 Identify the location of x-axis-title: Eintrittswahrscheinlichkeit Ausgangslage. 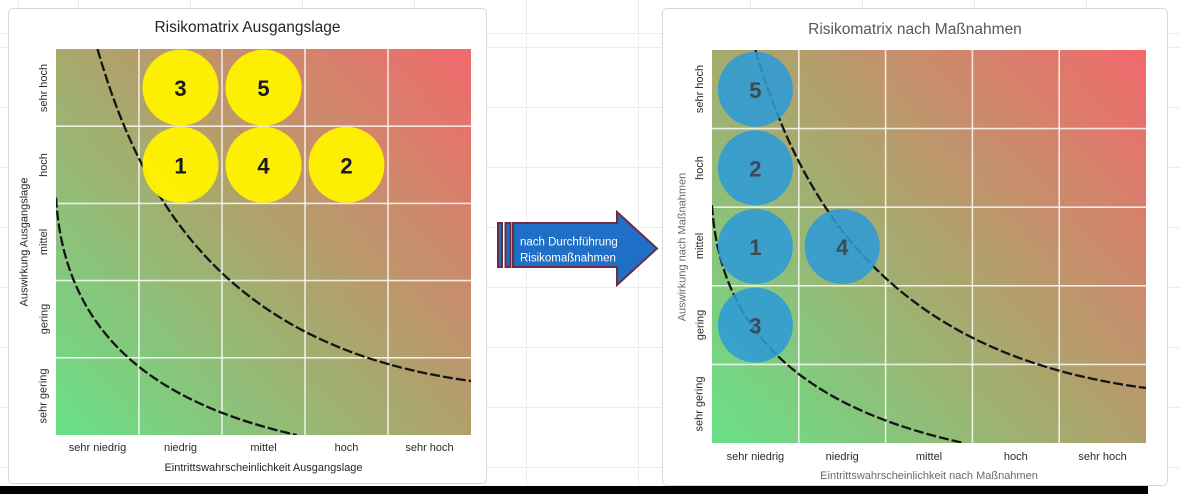
(263, 468).